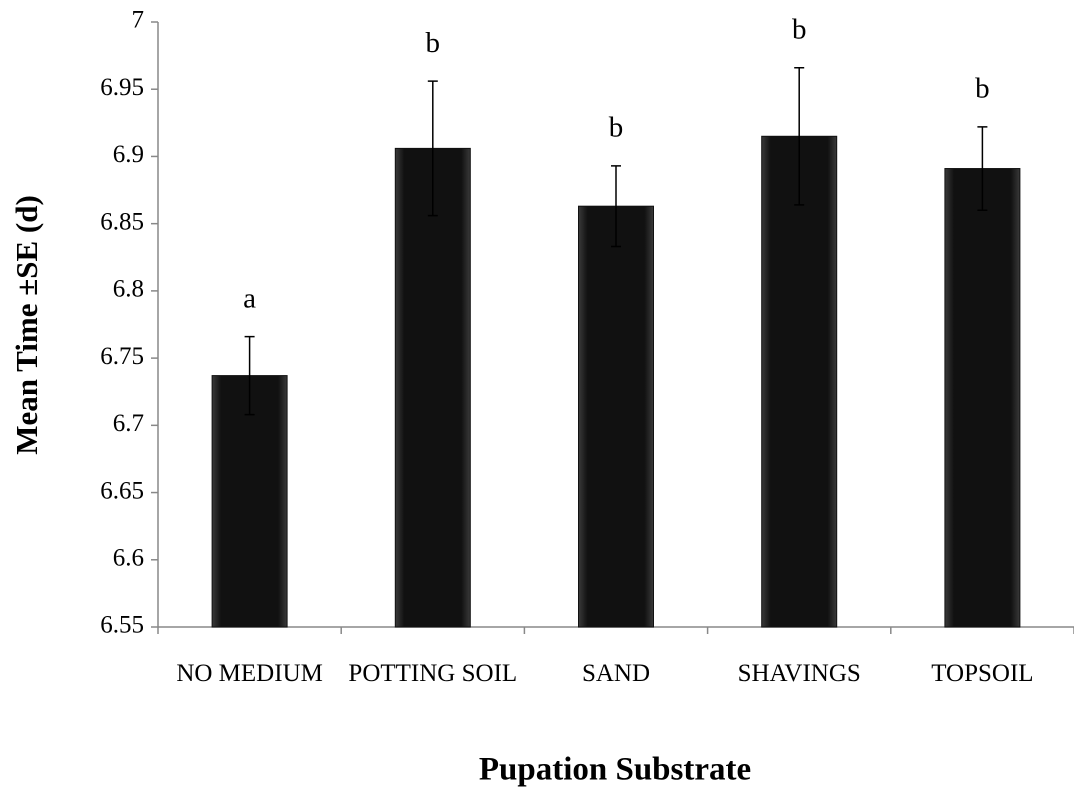  Describe the element at coordinates (122, 356) in the screenshot. I see `y-tick-label: 6.75` at that location.